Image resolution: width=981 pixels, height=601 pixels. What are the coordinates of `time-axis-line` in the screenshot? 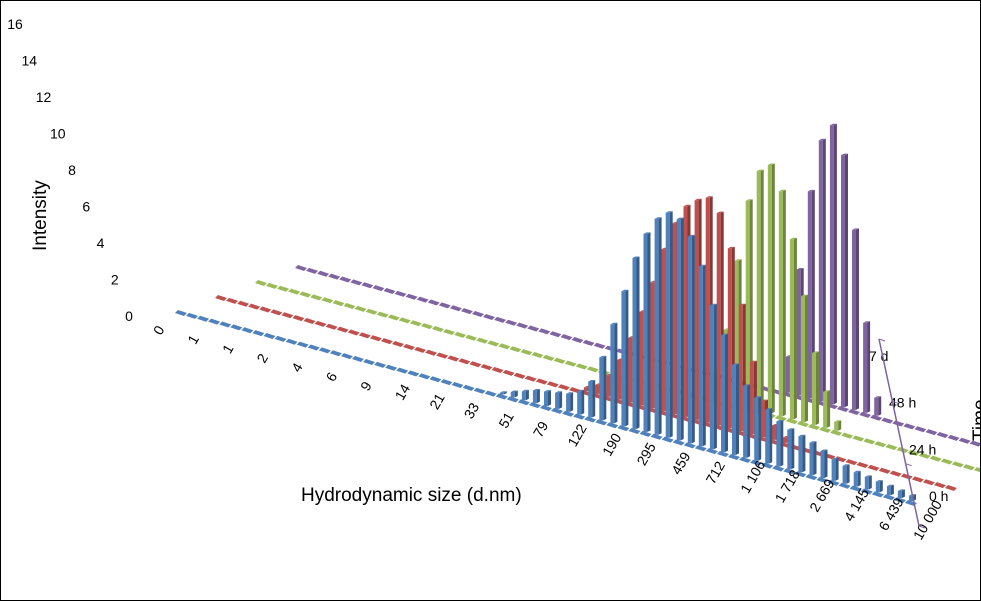 It's located at (899, 432).